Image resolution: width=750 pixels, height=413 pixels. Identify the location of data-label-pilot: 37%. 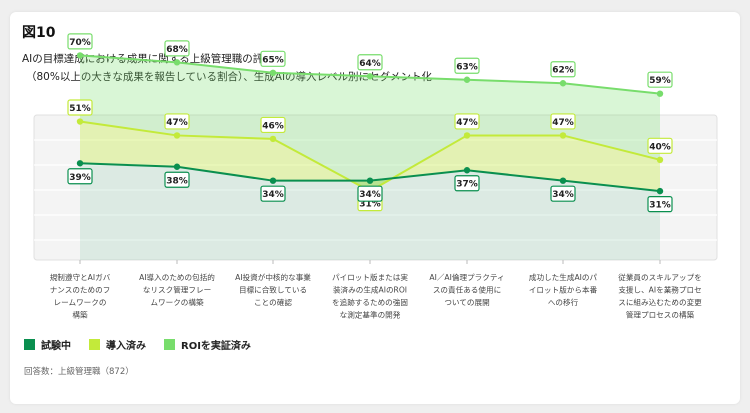
(467, 185).